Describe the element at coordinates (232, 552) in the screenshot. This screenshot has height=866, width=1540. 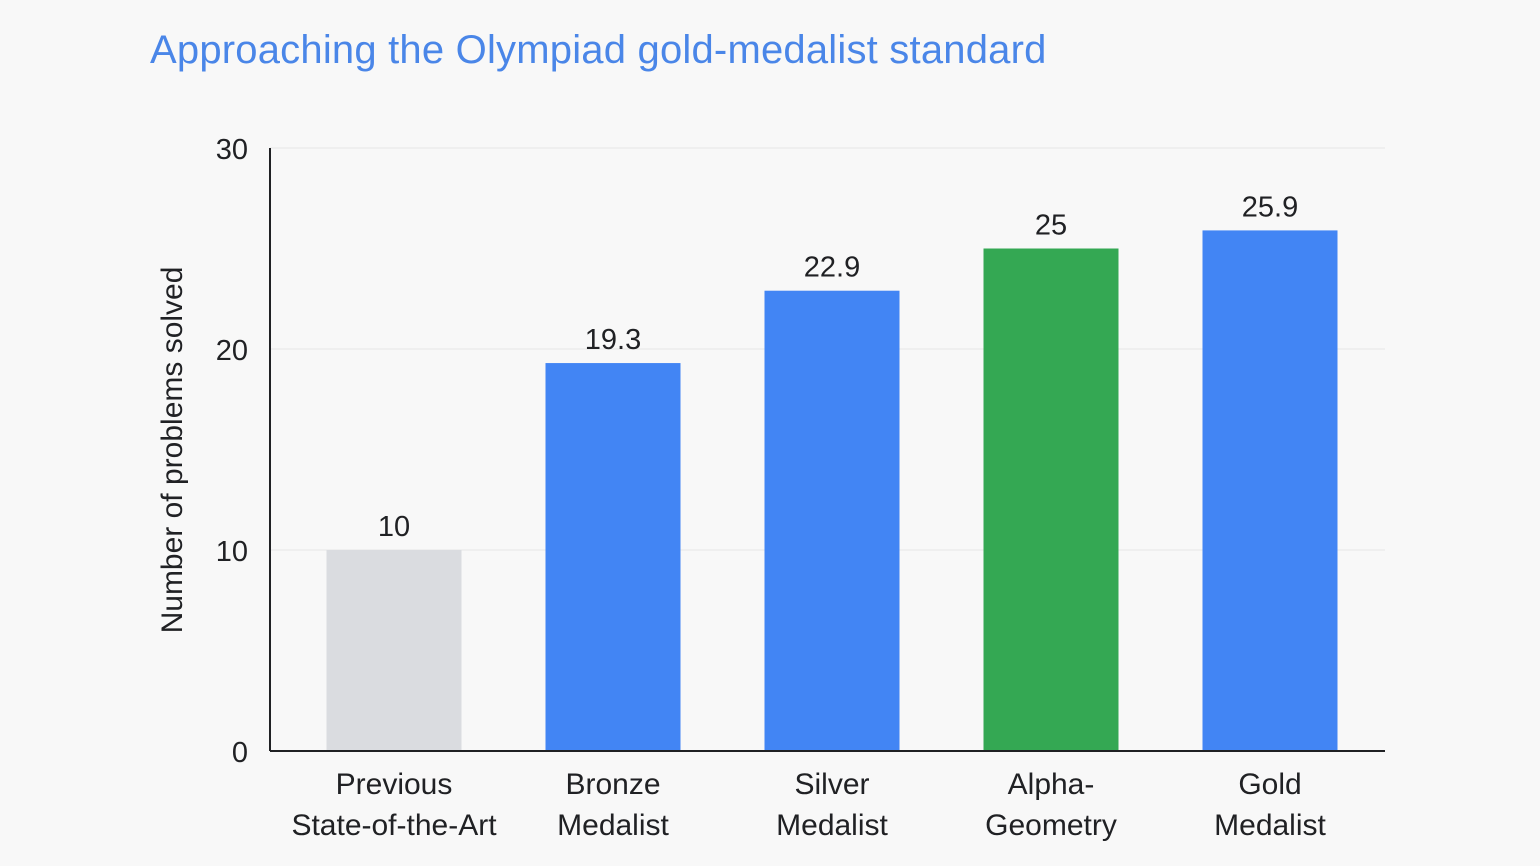
I see `y-tick-label: 10` at that location.